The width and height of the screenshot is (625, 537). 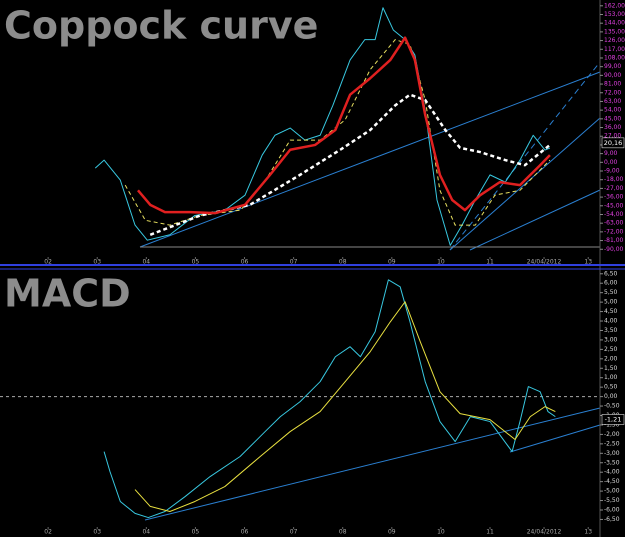 What do you see at coordinates (614, 231) in the screenshot?
I see `y-tick-label: -72,00` at bounding box center [614, 231].